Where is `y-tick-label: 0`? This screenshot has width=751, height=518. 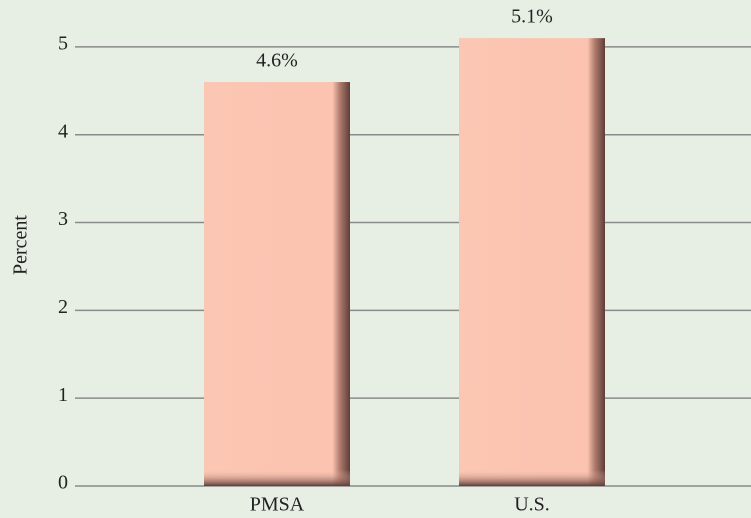
y-tick-label: 0 is located at coordinates (63, 483).